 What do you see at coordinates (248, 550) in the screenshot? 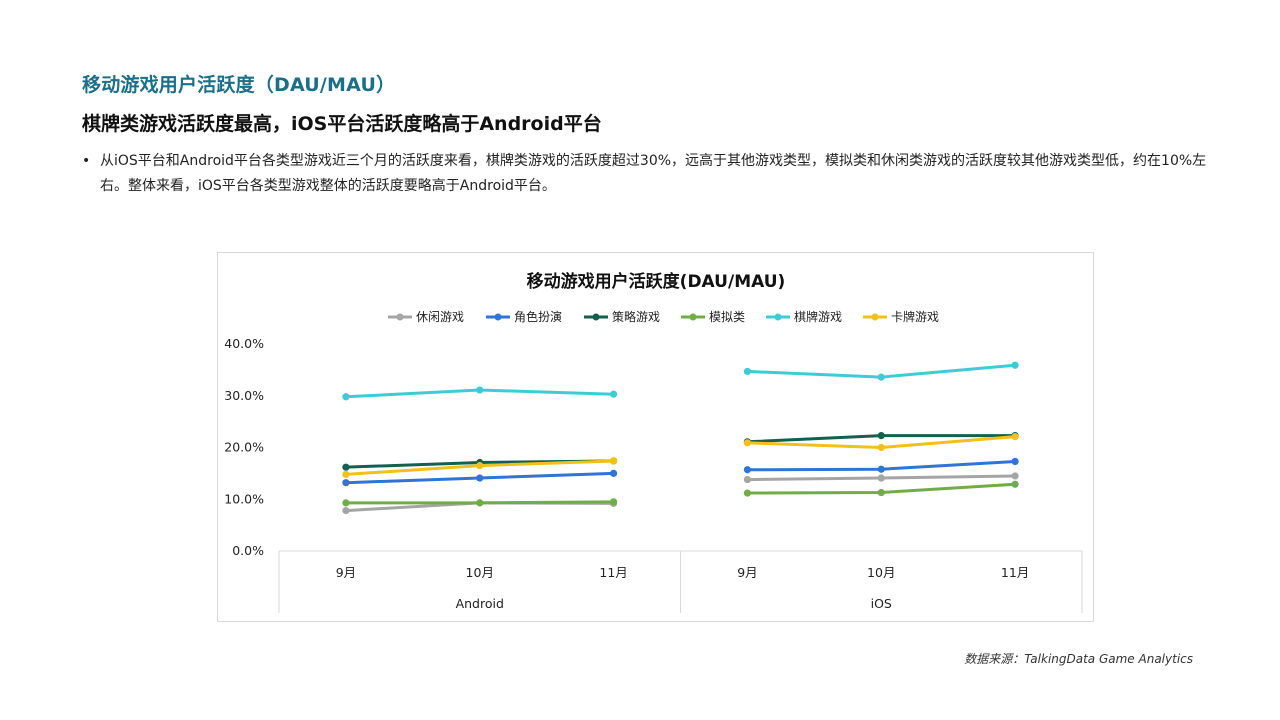
I see `y-tick-label: 0.0%` at bounding box center [248, 550].